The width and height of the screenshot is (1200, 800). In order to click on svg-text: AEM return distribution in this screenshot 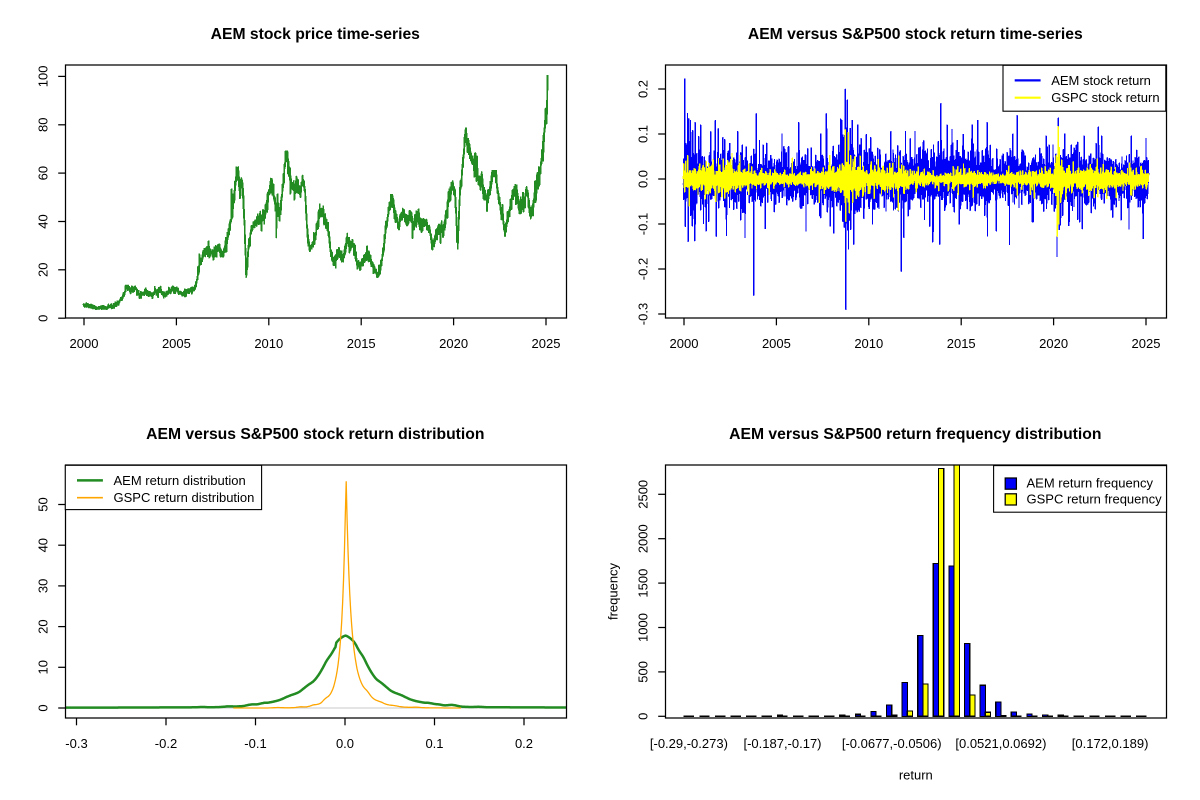, I will do `click(180, 480)`.